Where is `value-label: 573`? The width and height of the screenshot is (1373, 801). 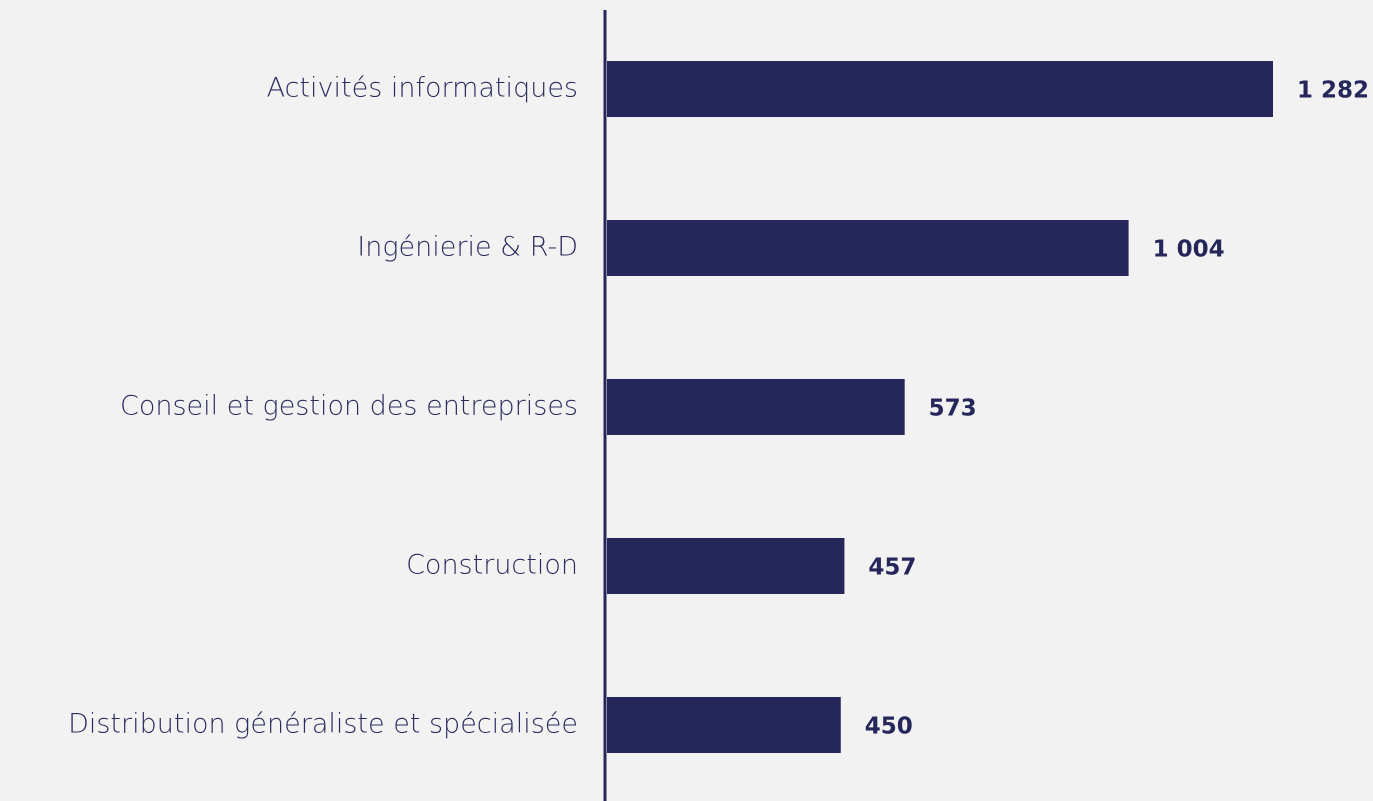 value-label: 573 is located at coordinates (953, 409).